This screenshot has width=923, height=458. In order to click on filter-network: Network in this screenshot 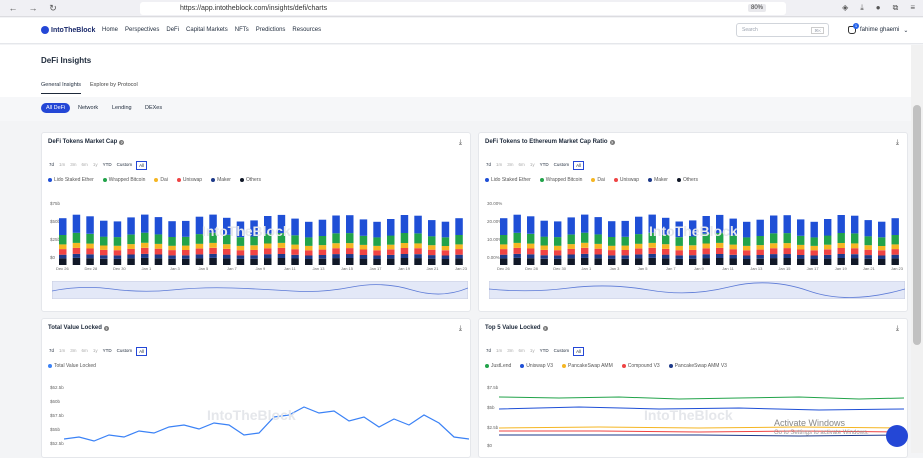, I will do `click(88, 108)`.